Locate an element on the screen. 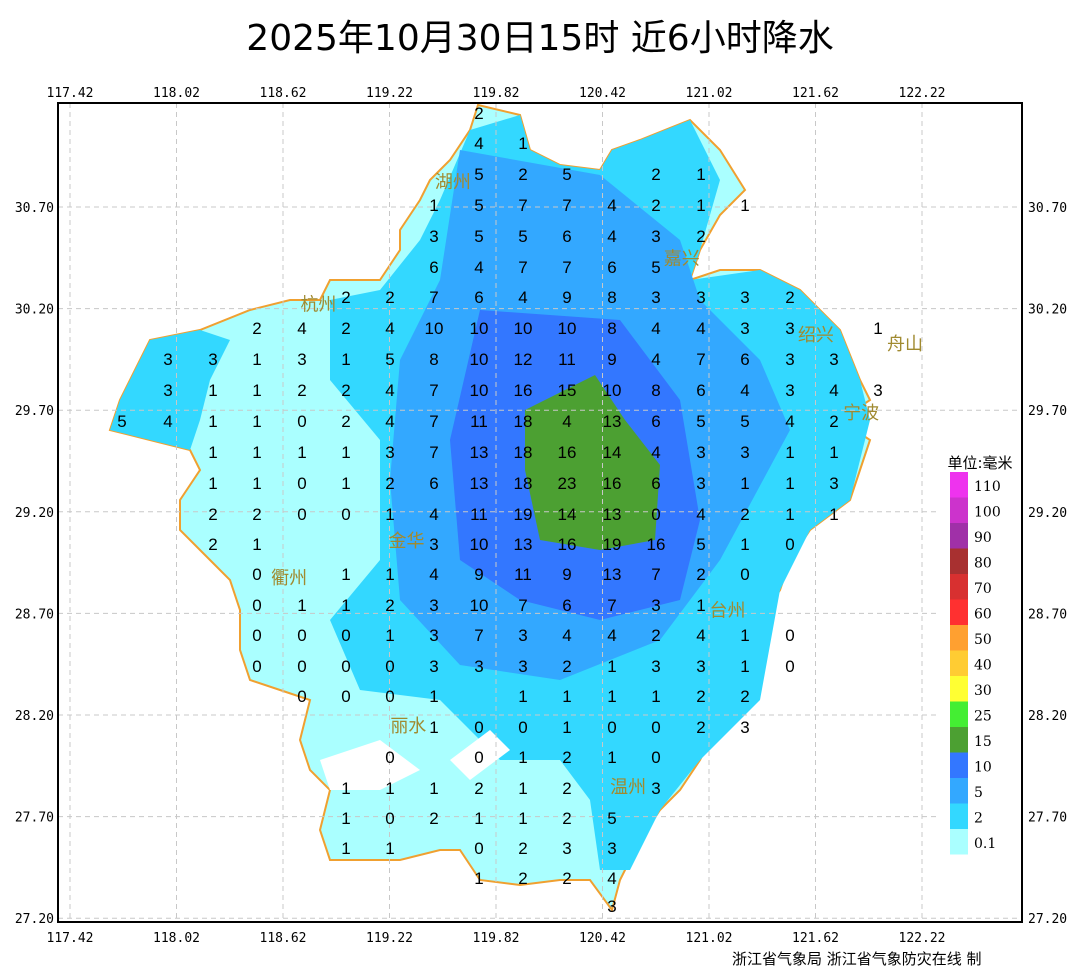 The width and height of the screenshot is (1080, 971). lat-tick-left: 27.70 is located at coordinates (34, 818).